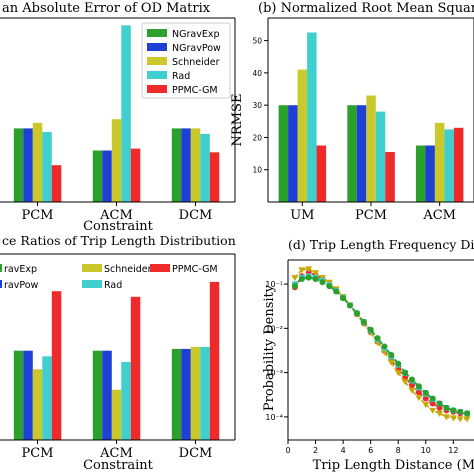 The width and height of the screenshot is (474, 474). I want to click on y-tick-label: 10⁻³, so click(274, 373).